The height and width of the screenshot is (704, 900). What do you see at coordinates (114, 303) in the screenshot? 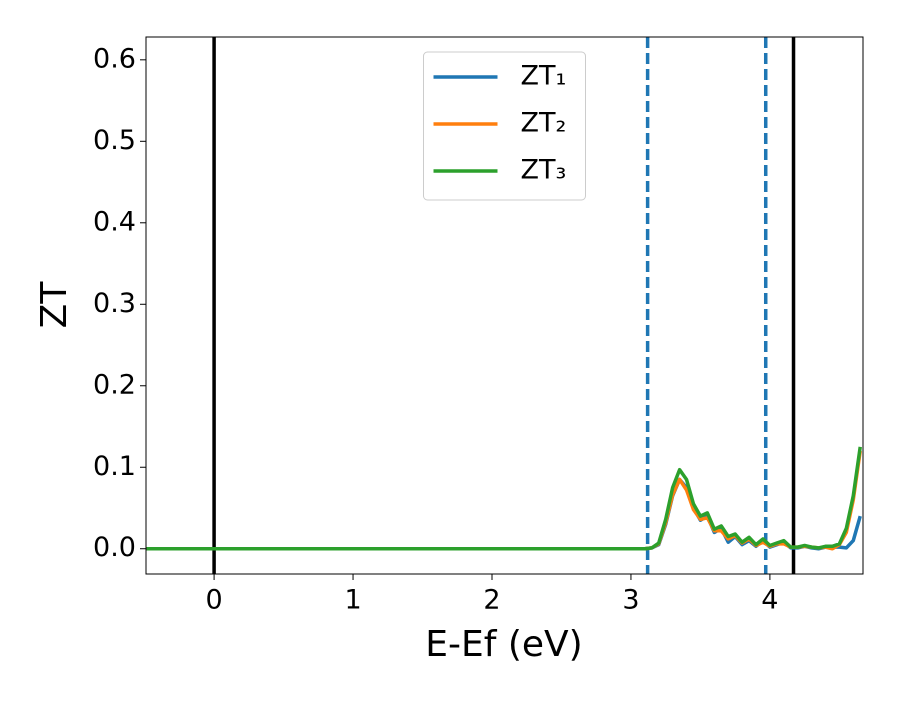
I see `y-tick-label: 0.3` at bounding box center [114, 303].